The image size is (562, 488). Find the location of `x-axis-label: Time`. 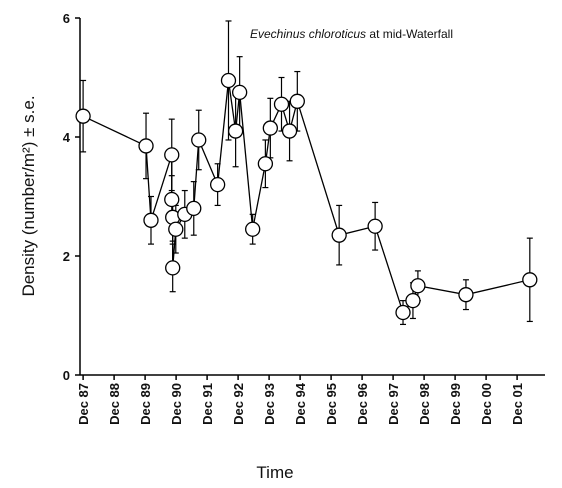

x-axis-label: Time is located at coordinates (274, 472).